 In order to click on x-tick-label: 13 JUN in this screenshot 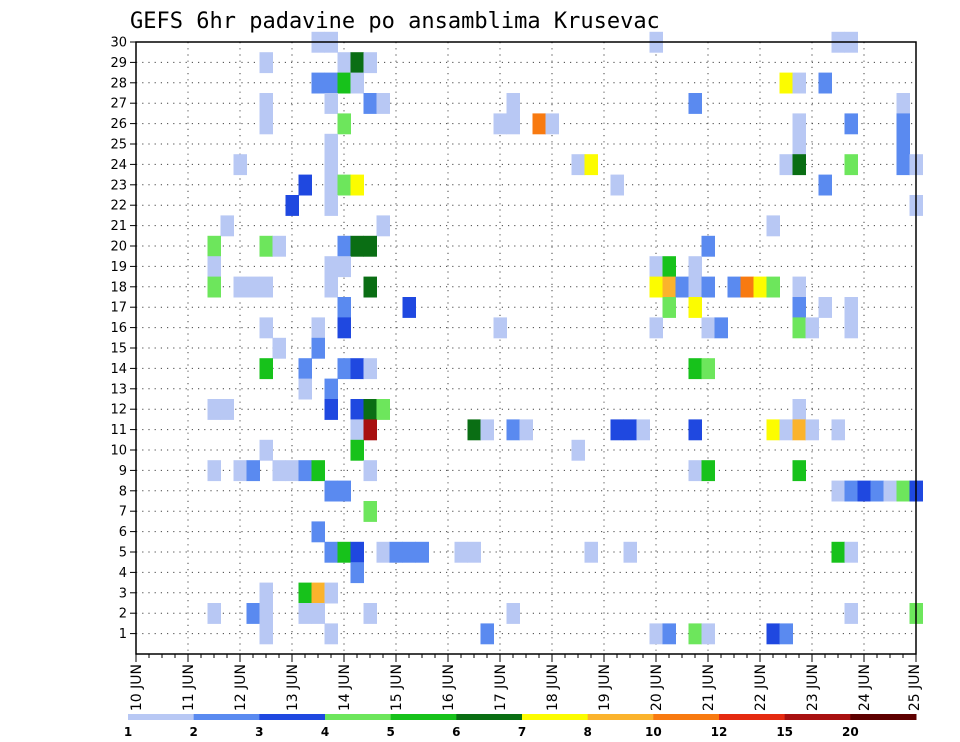, I will do `click(293, 687)`.